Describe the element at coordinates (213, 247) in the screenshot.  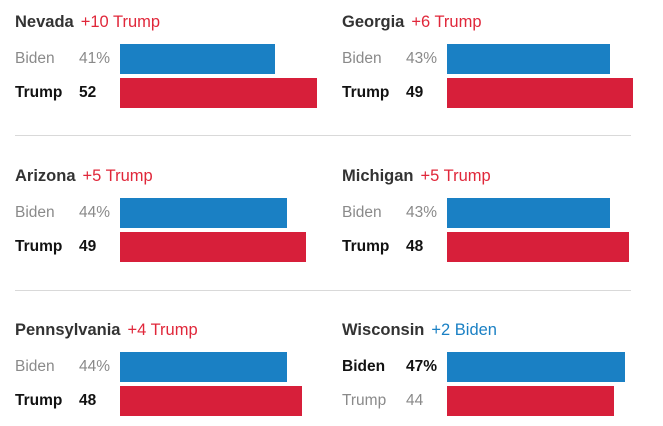
I see `bar-arizona-trump` at that location.